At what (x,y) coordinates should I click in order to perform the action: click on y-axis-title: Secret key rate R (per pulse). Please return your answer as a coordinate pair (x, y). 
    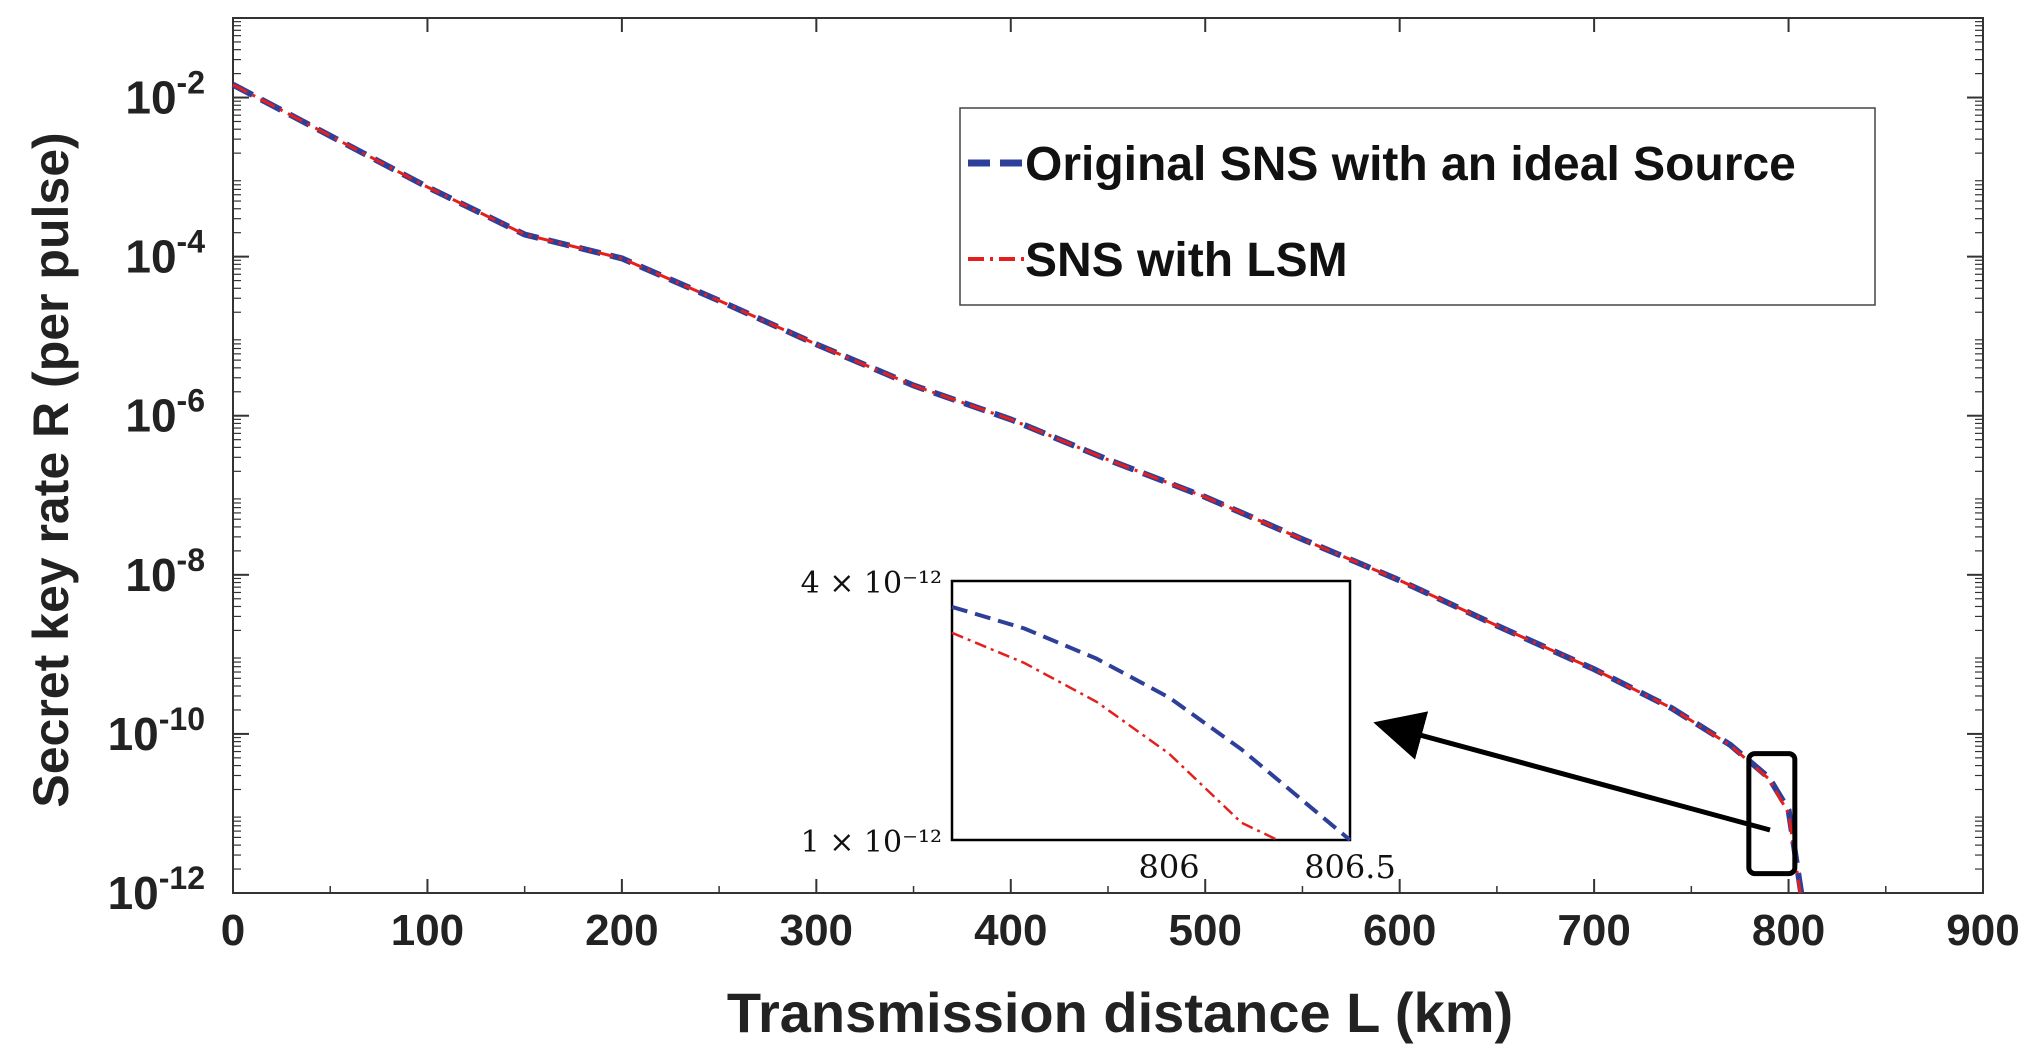
    Looking at the image, I should click on (51, 469).